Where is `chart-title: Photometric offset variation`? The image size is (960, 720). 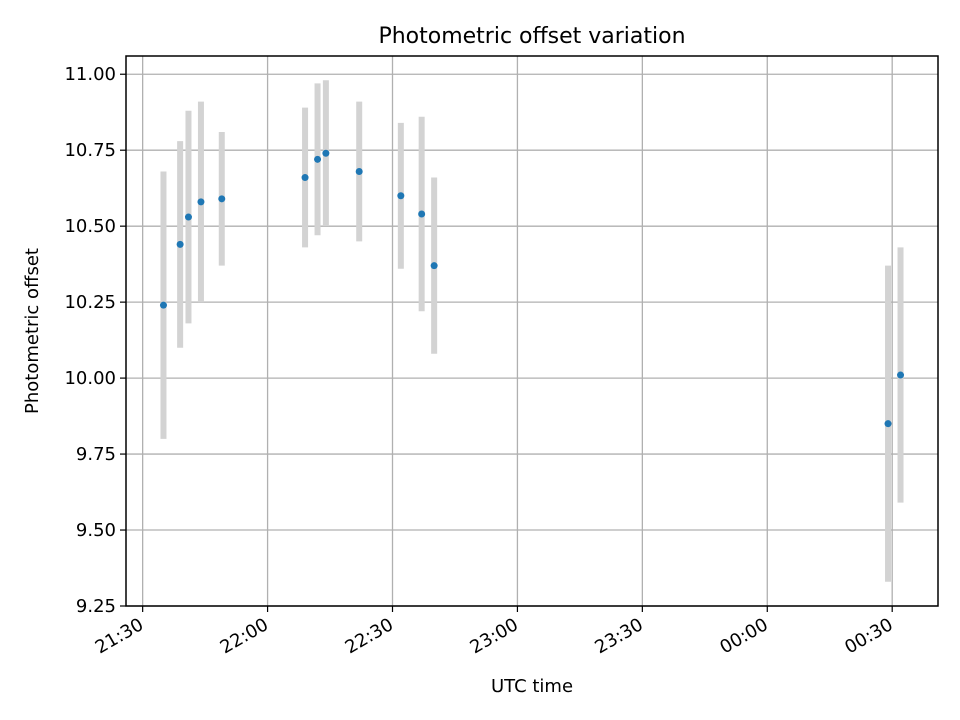 chart-title: Photometric offset variation is located at coordinates (531, 36).